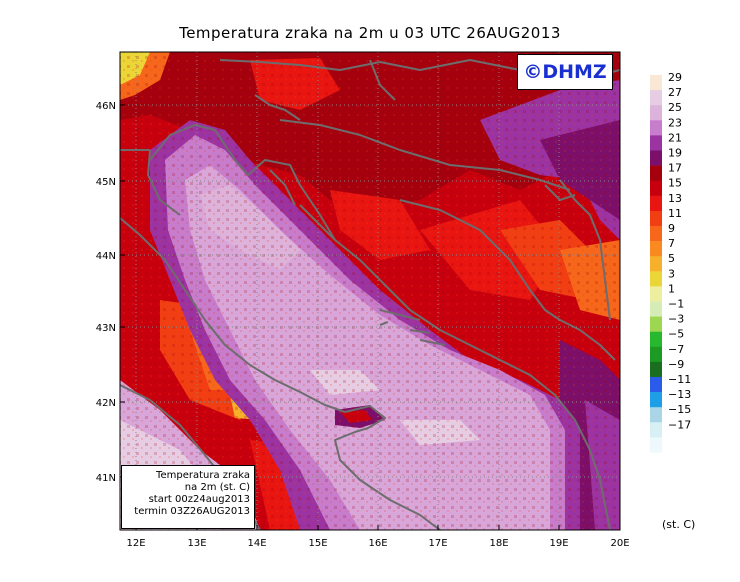 The image size is (740, 582). Describe the element at coordinates (671, 258) in the screenshot. I see `colorbar-label: 5` at that location.